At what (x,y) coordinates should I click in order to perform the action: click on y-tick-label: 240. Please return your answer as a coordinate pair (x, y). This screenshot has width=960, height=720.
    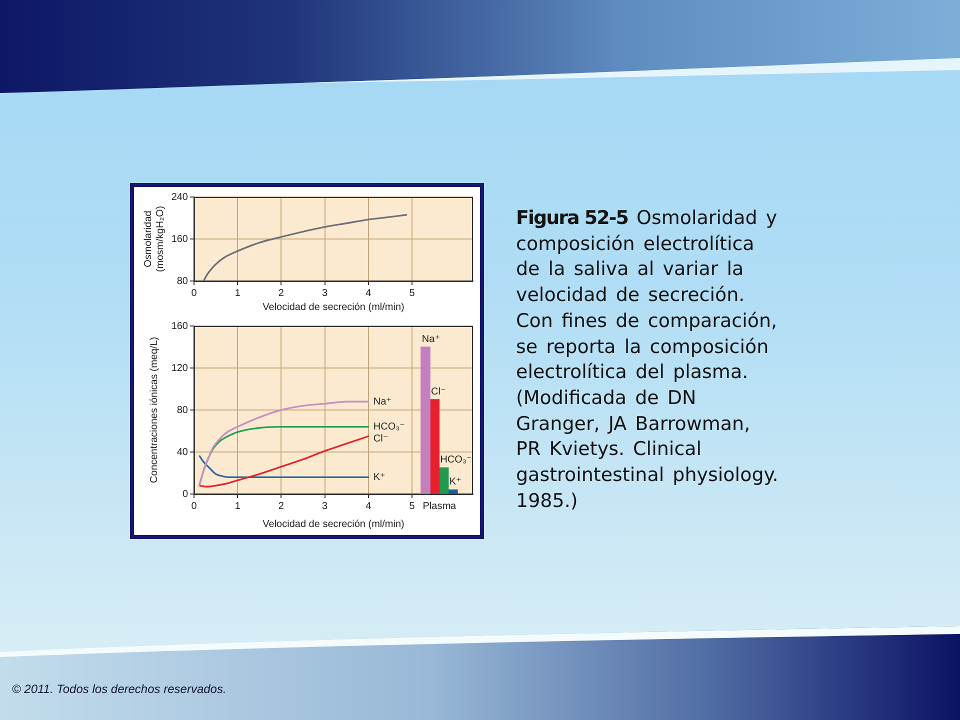
    Looking at the image, I should click on (179, 197).